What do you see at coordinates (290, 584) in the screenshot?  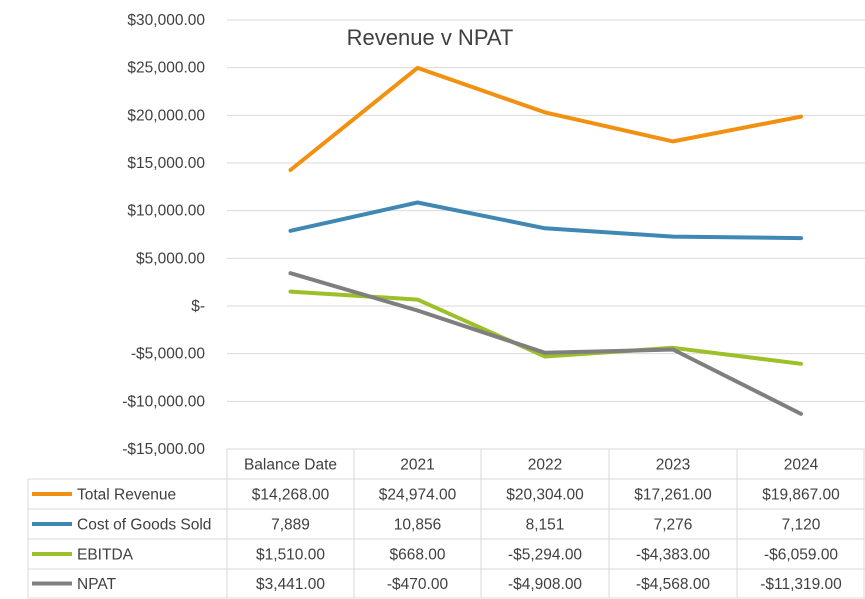 I see `table-cell: $3,441.00` at bounding box center [290, 584].